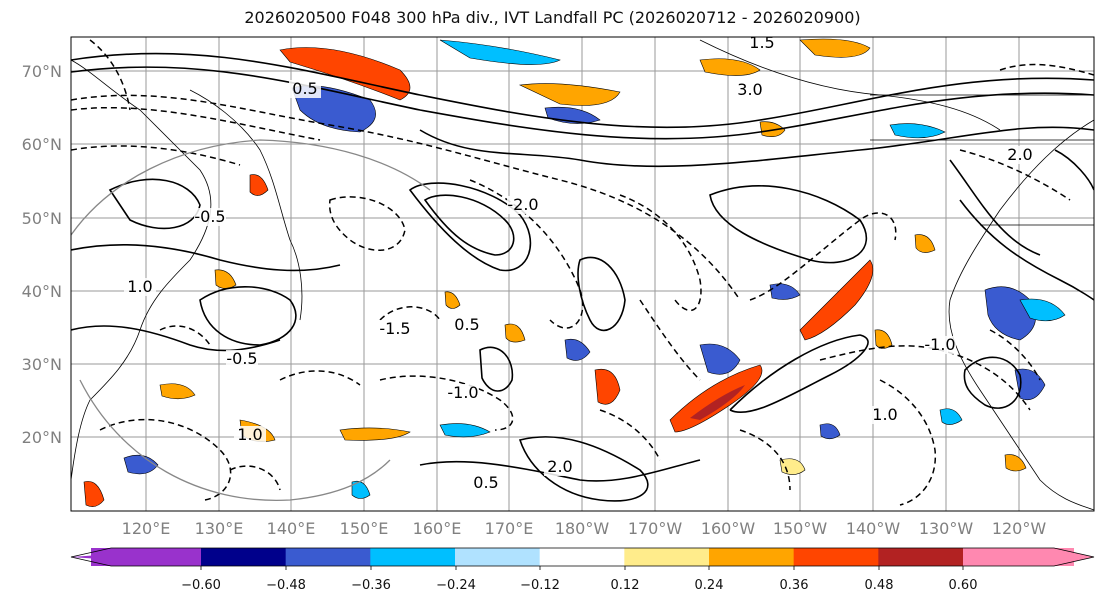  I want to click on longitude-label: 150°E, so click(364, 528).